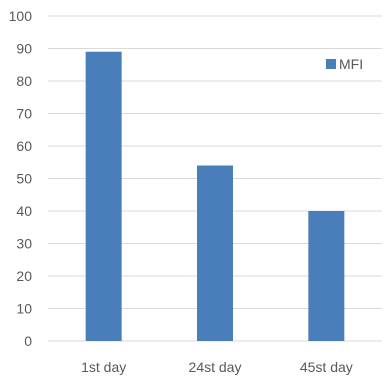  What do you see at coordinates (103, 367) in the screenshot?
I see `x-tick-label-1st-day: 1st day` at bounding box center [103, 367].